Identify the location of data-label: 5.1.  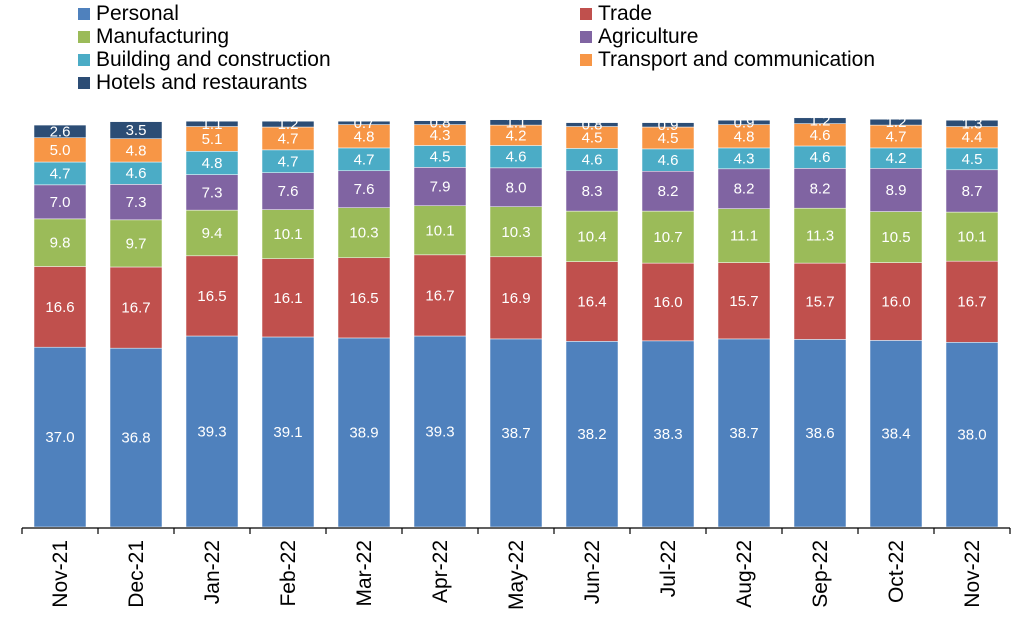
(212, 139).